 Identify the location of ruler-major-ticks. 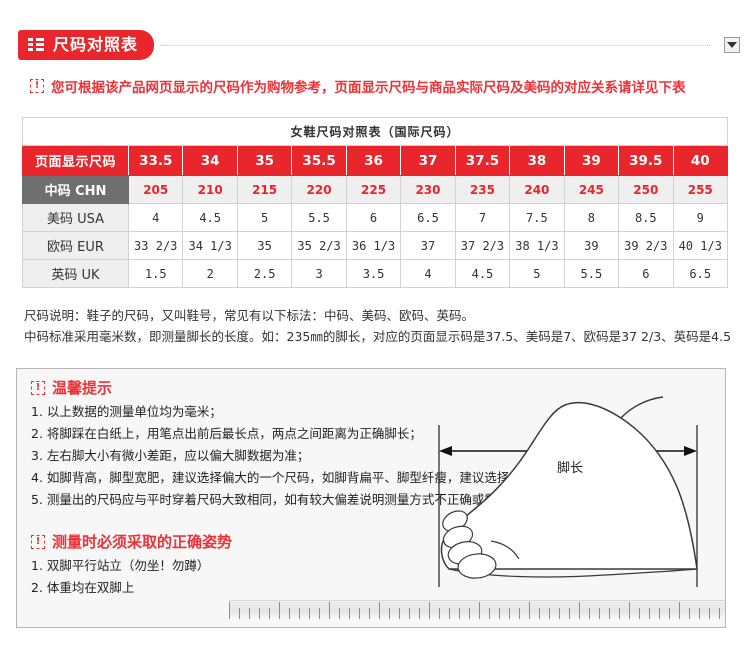
(477, 610).